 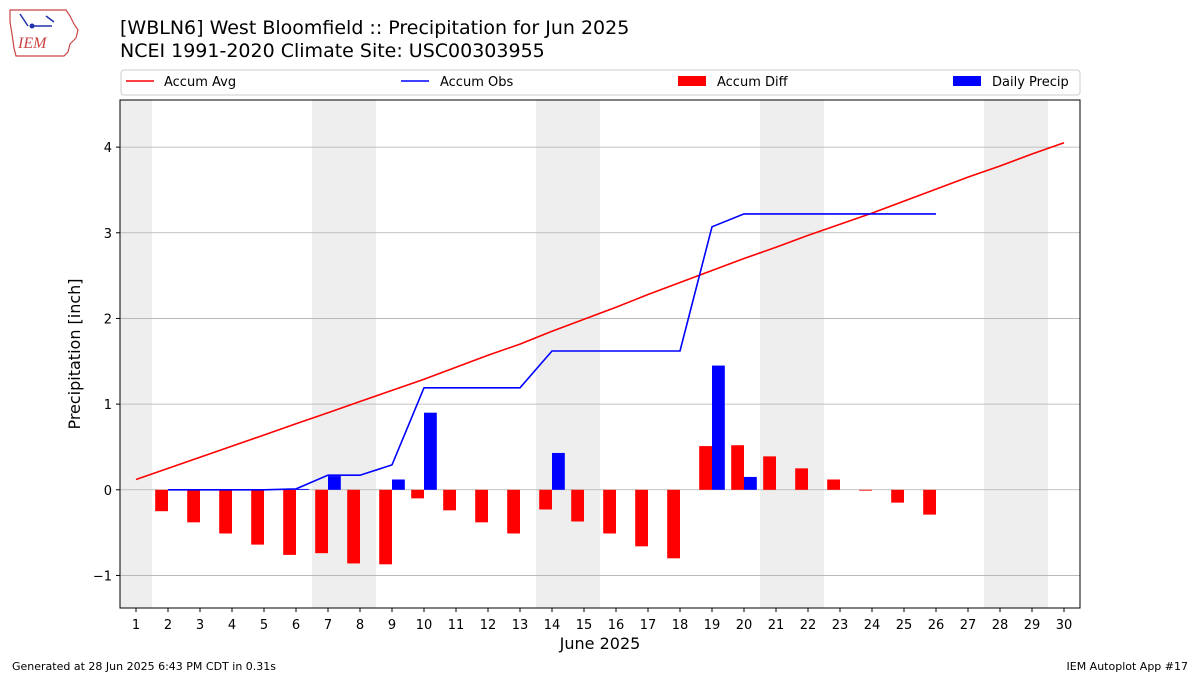 What do you see at coordinates (108, 148) in the screenshot?
I see `y-tick-label: 4` at bounding box center [108, 148].